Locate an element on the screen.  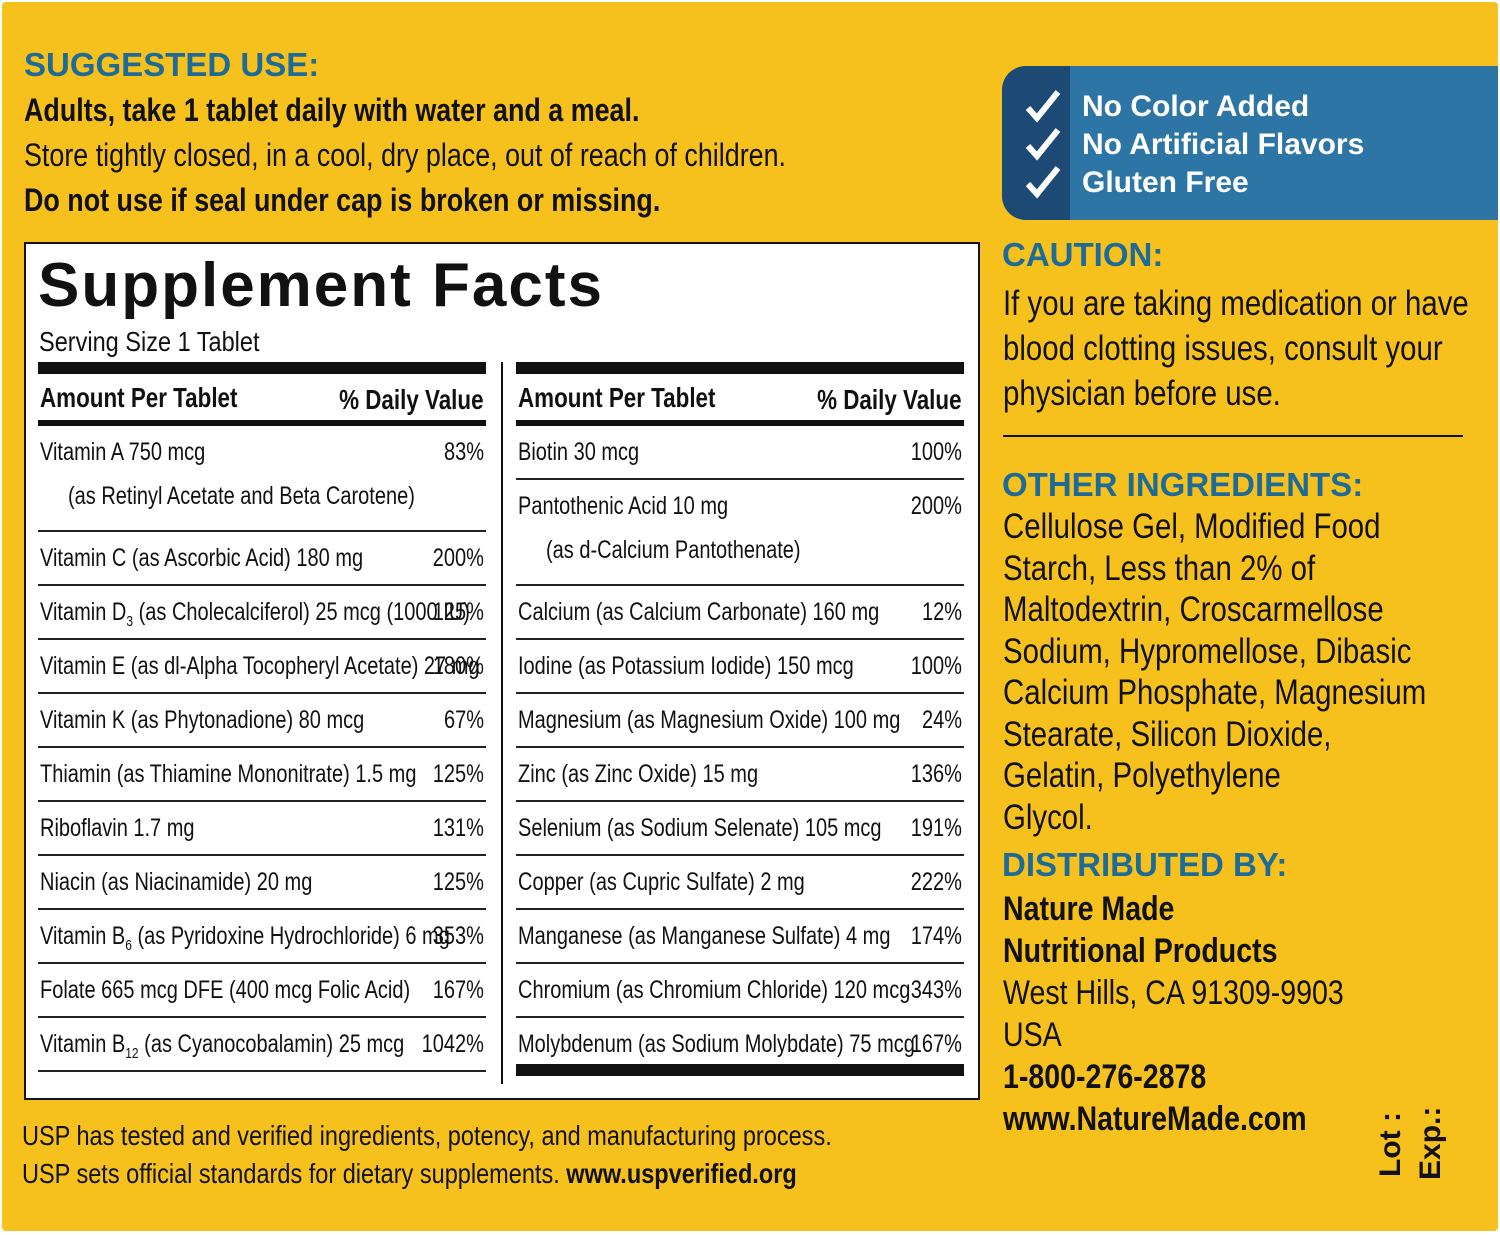
nutrient-row: Magnesium (as Magnesium Oxide) 100 mg 24% is located at coordinates (740, 721).